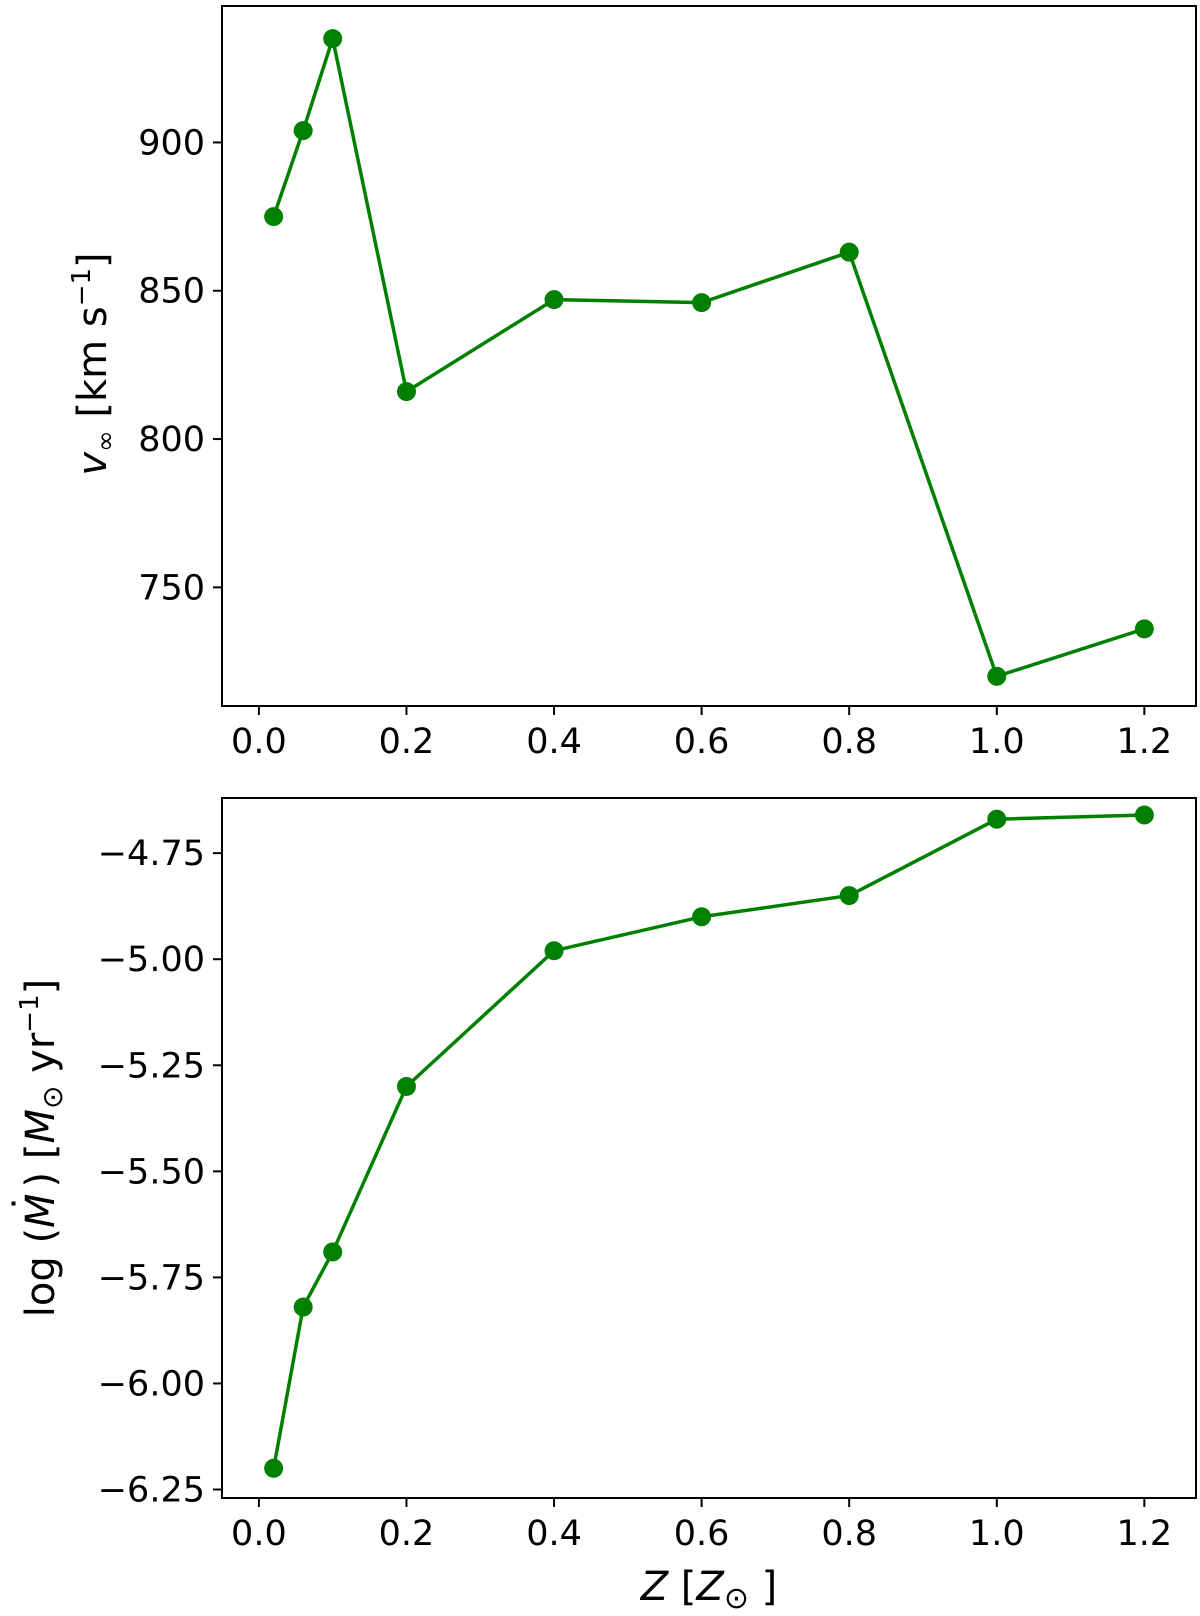 The image size is (1200, 1616). Describe the element at coordinates (151, 1066) in the screenshot. I see `y-tick-label: −5.25` at that location.